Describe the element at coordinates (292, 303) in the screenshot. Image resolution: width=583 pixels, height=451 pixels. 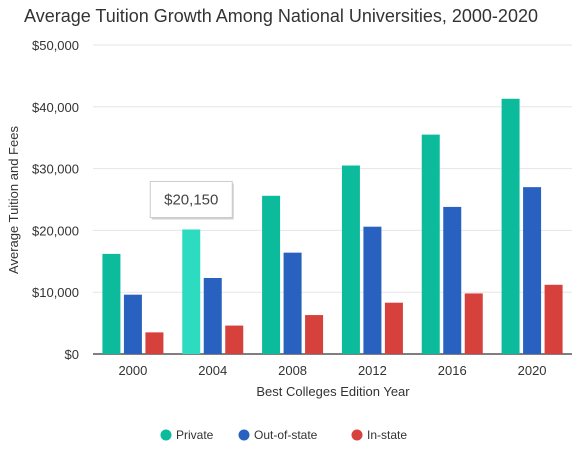
I see `bar-out-of-state-2008` at that location.